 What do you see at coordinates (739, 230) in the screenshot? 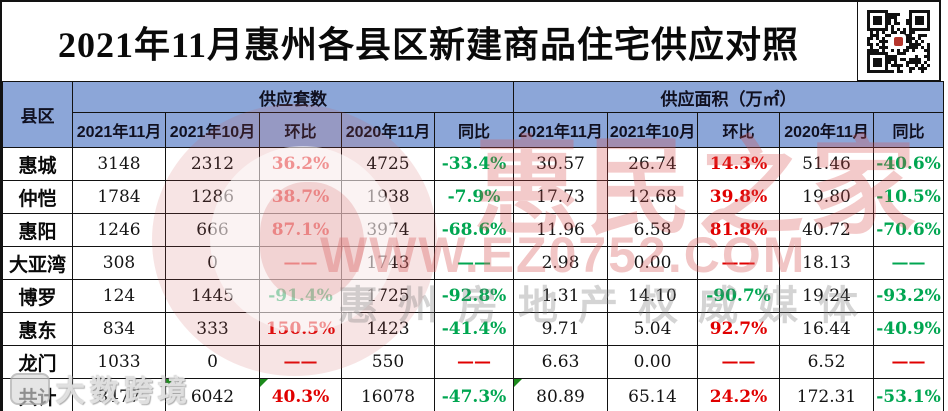
I see `data-cell: 81.8%` at bounding box center [739, 230].